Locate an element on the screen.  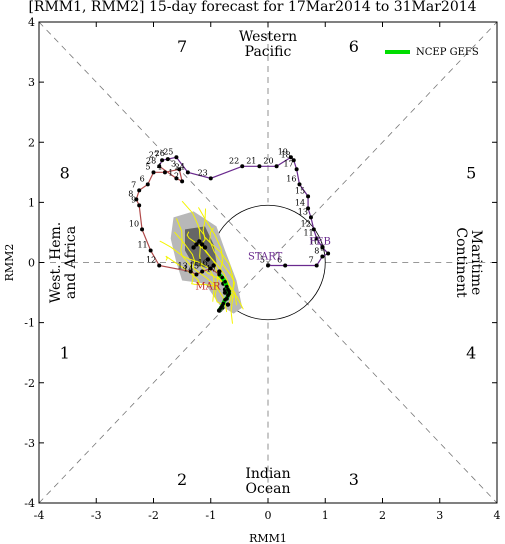
observed-point-label: 11 is located at coordinates (308, 232).